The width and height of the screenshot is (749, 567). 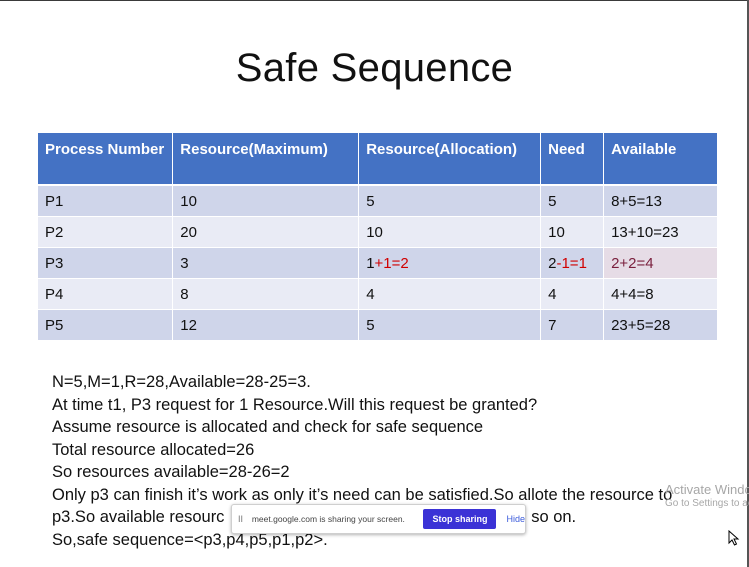 What do you see at coordinates (572, 232) in the screenshot?
I see `cell-need: 10` at bounding box center [572, 232].